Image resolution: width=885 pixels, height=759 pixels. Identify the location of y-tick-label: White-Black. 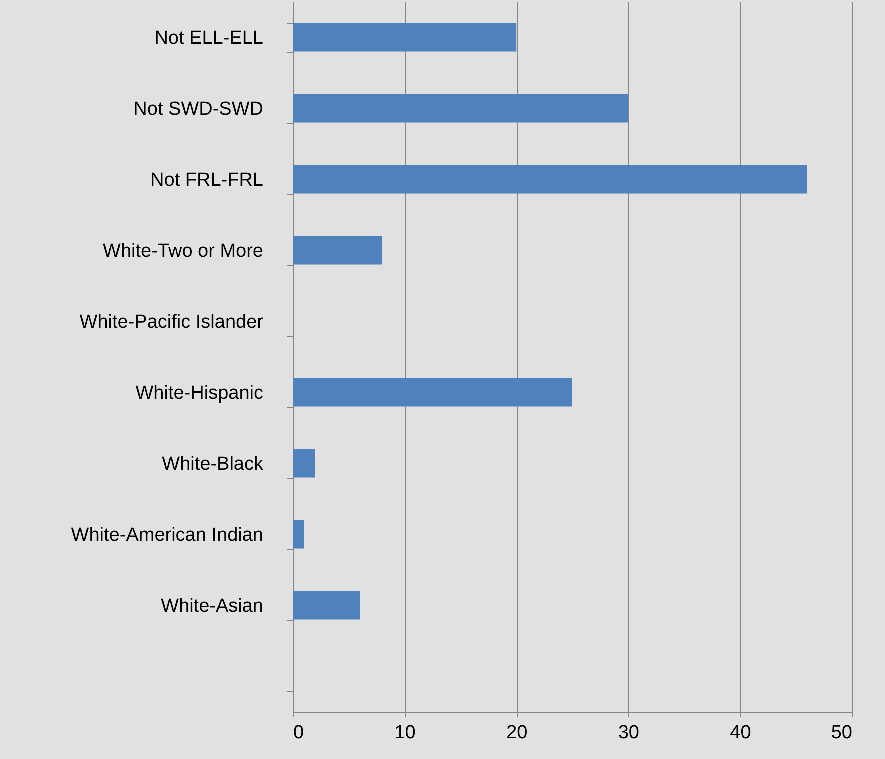
(213, 464).